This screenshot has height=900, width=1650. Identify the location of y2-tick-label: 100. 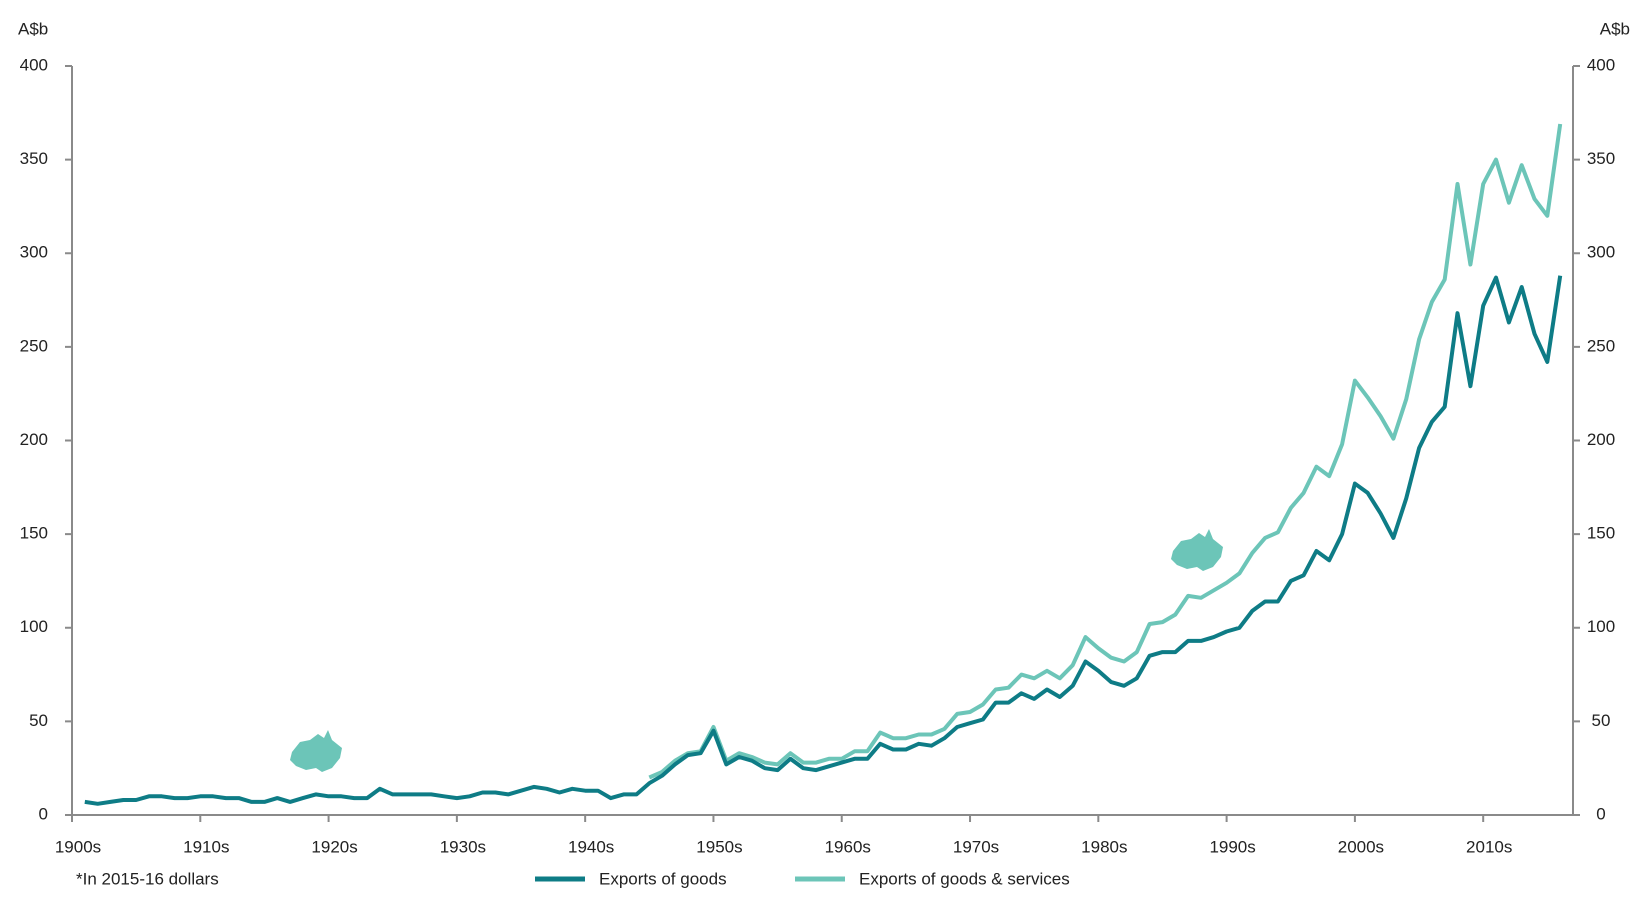
(1601, 626).